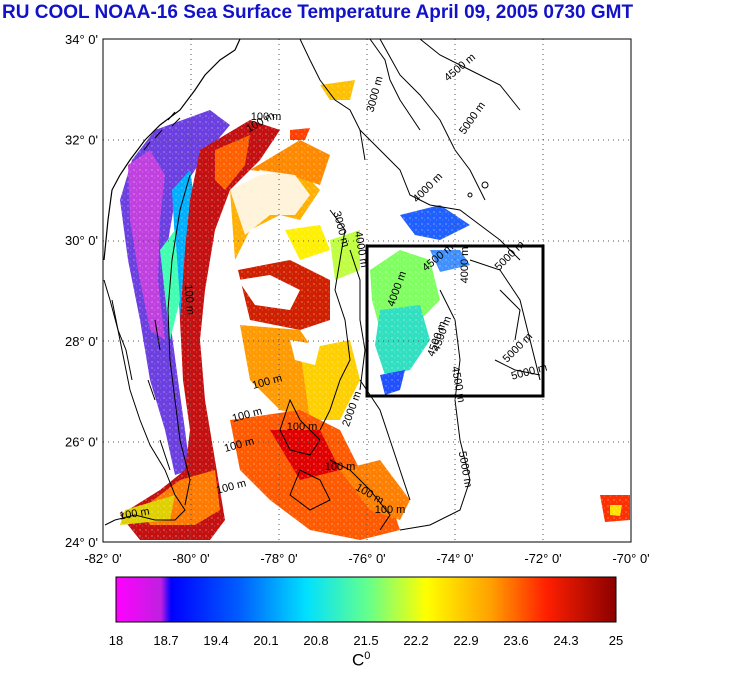 The width and height of the screenshot is (736, 680). I want to click on colorbar-tick-label: 18.7, so click(165, 640).